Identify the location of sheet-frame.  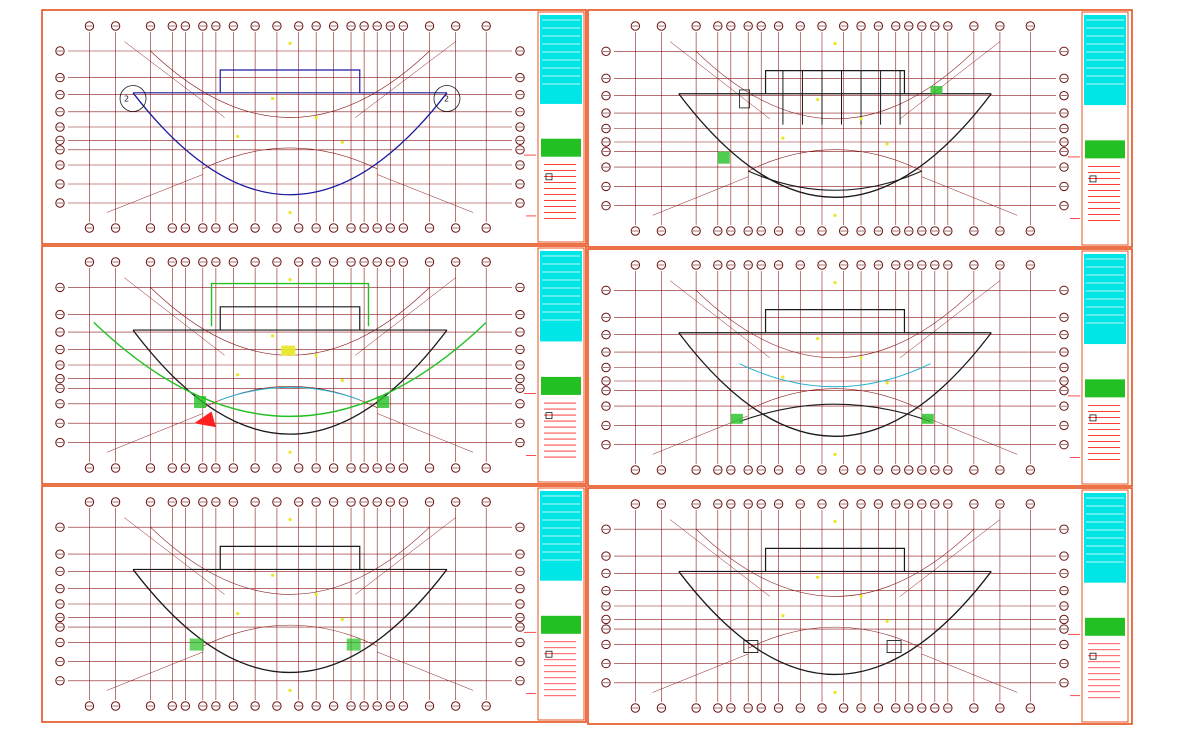
(314, 604).